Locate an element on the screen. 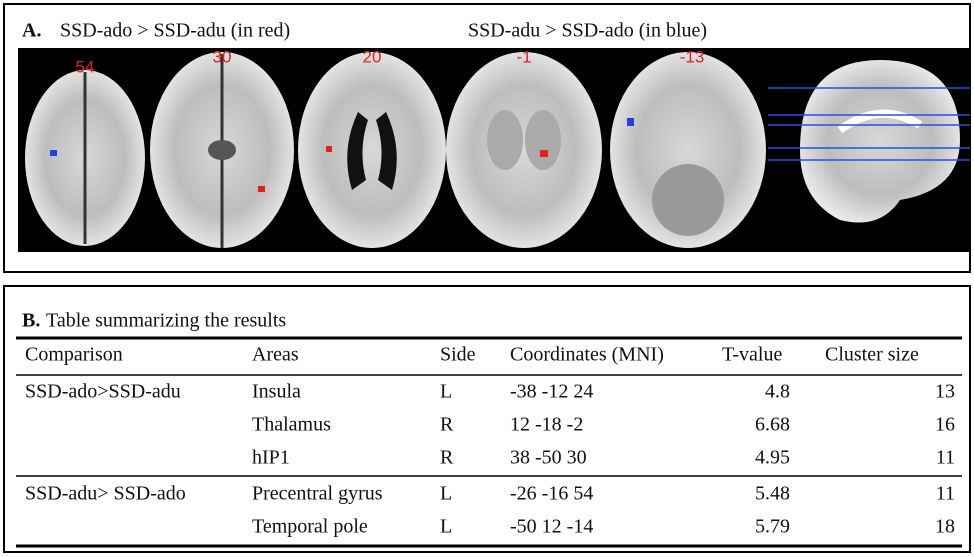 The width and height of the screenshot is (974, 557). area: Temporal pole is located at coordinates (310, 527).